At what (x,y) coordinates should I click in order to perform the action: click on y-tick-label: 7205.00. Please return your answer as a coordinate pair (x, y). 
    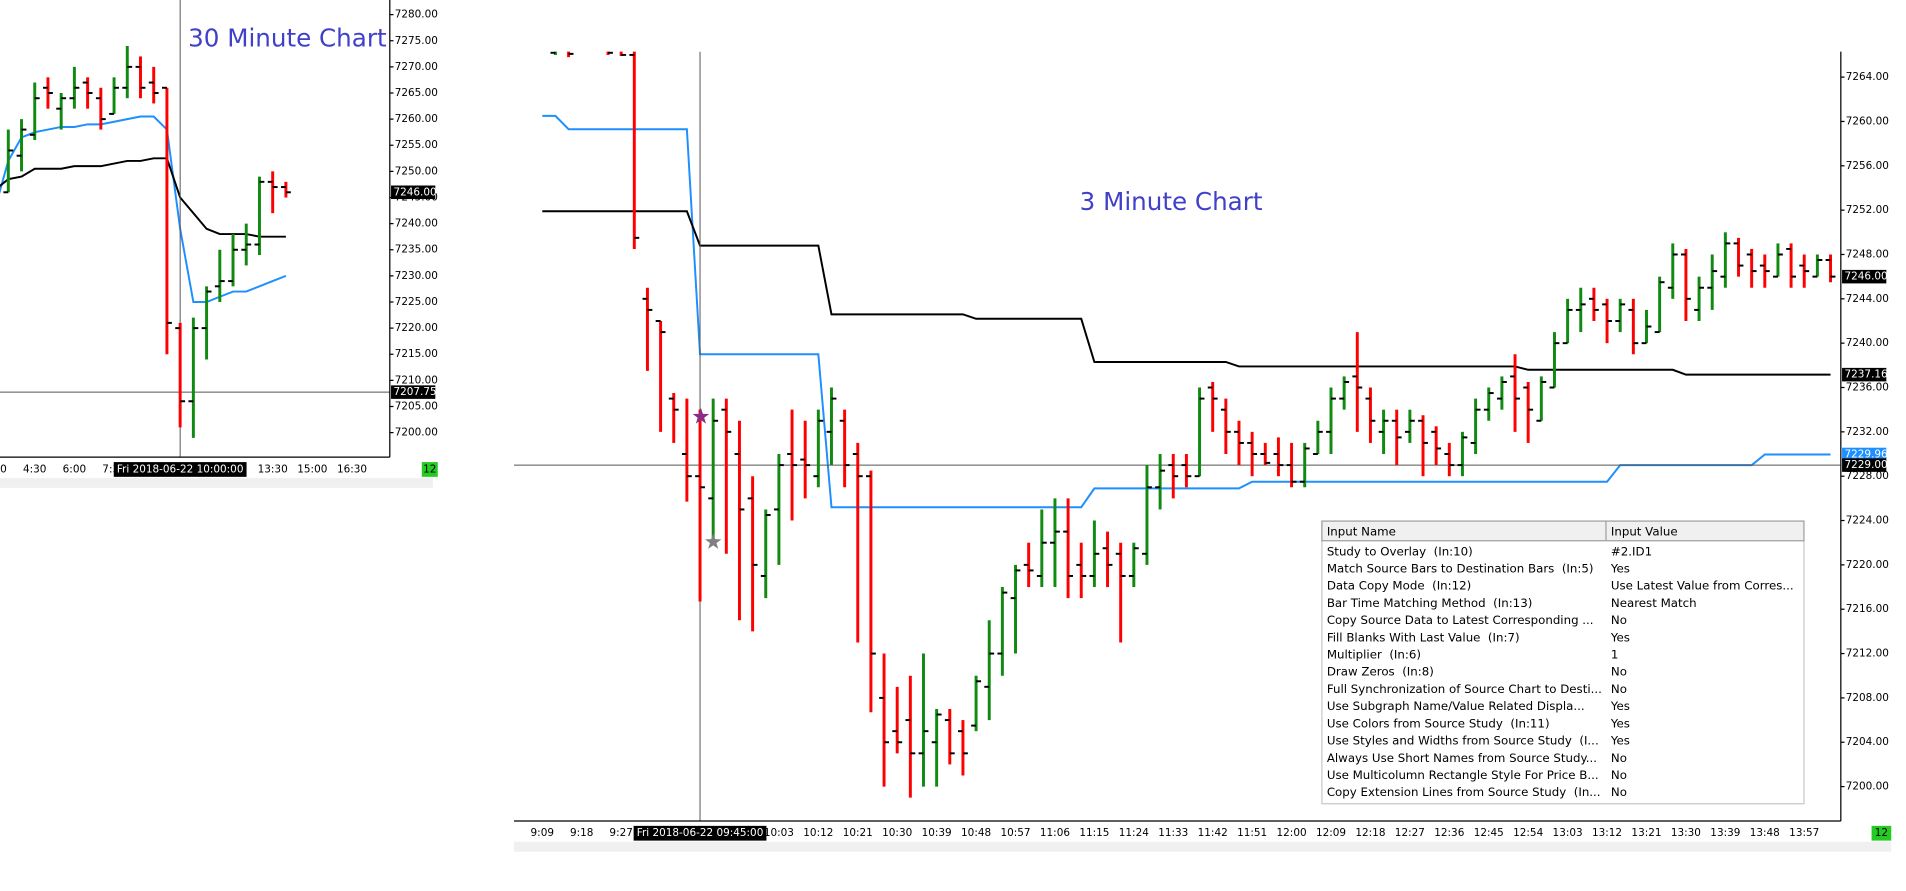
    Looking at the image, I should click on (416, 406).